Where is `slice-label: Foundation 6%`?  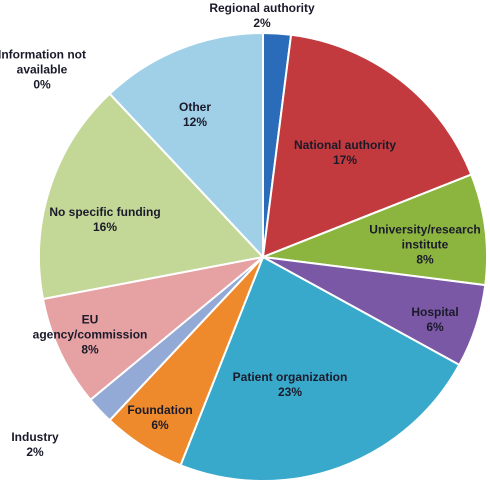 slice-label: Foundation 6% is located at coordinates (160, 418).